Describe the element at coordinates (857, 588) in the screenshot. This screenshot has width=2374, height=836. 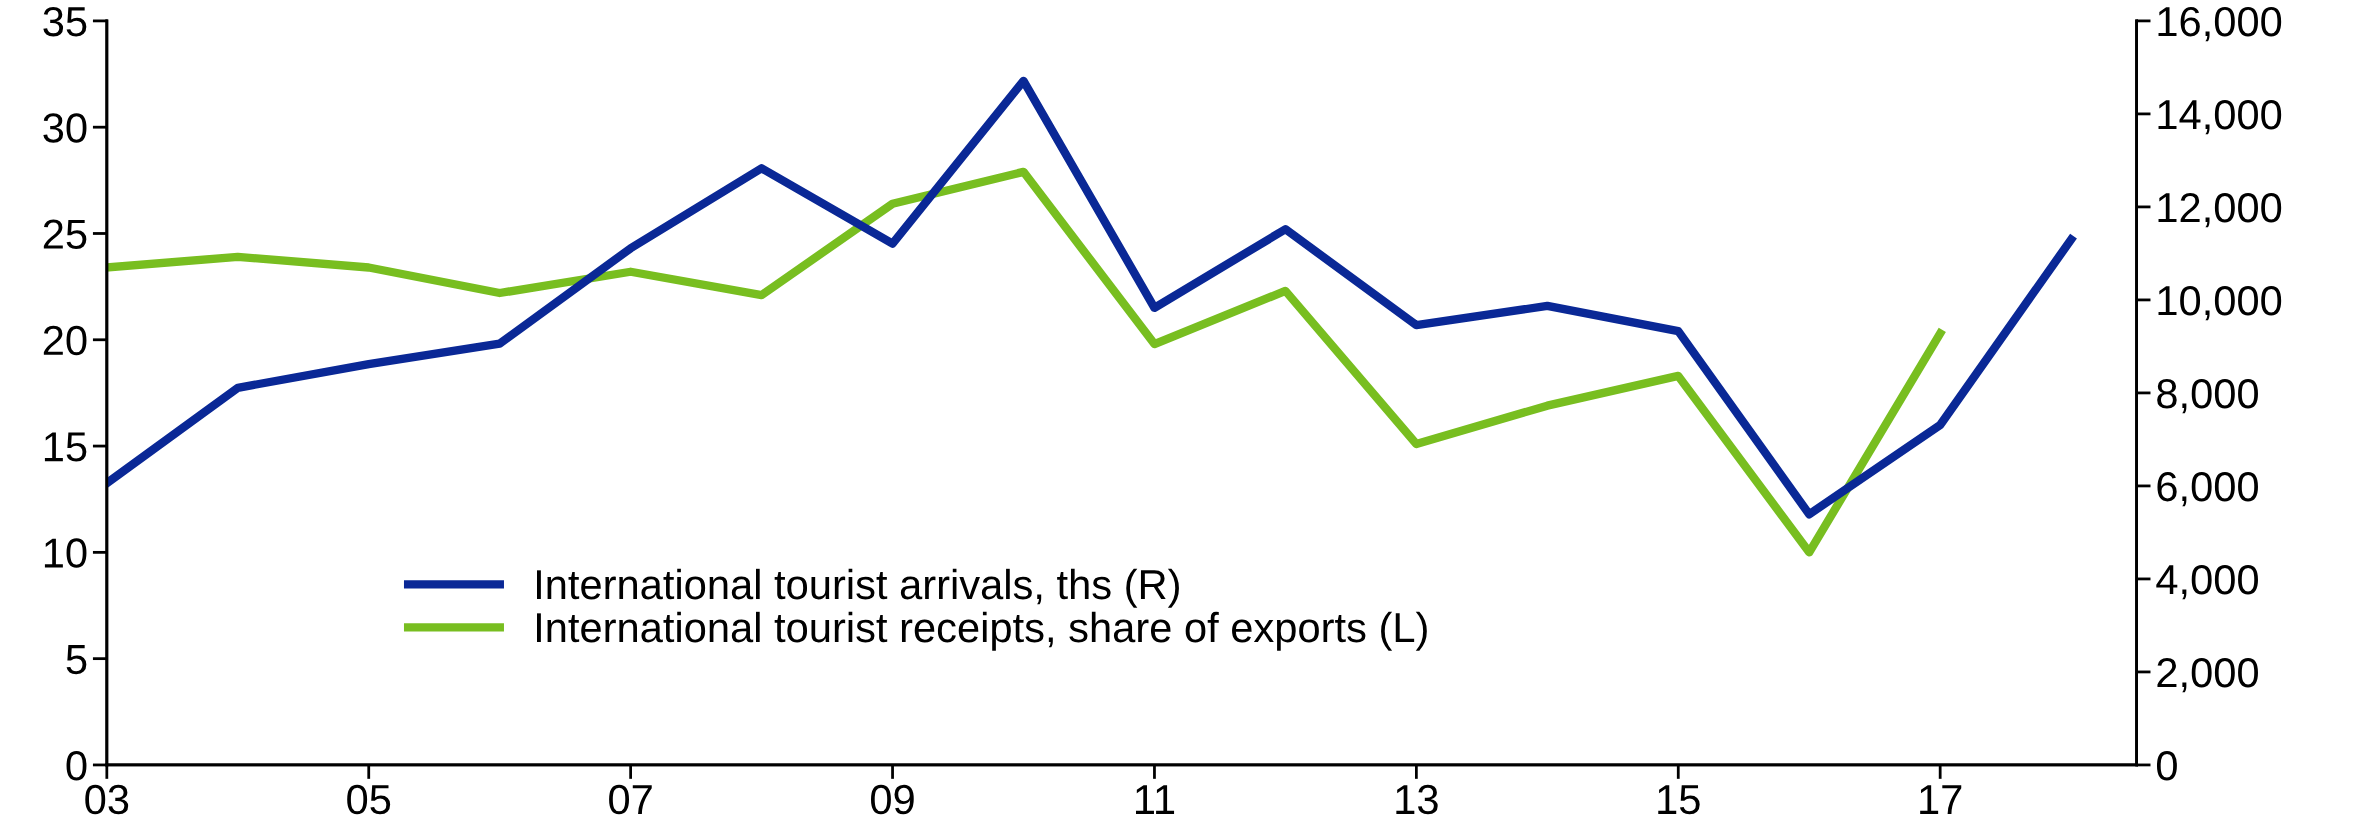
I see `legend-label: International tourist arrivals, ths (R)` at that location.